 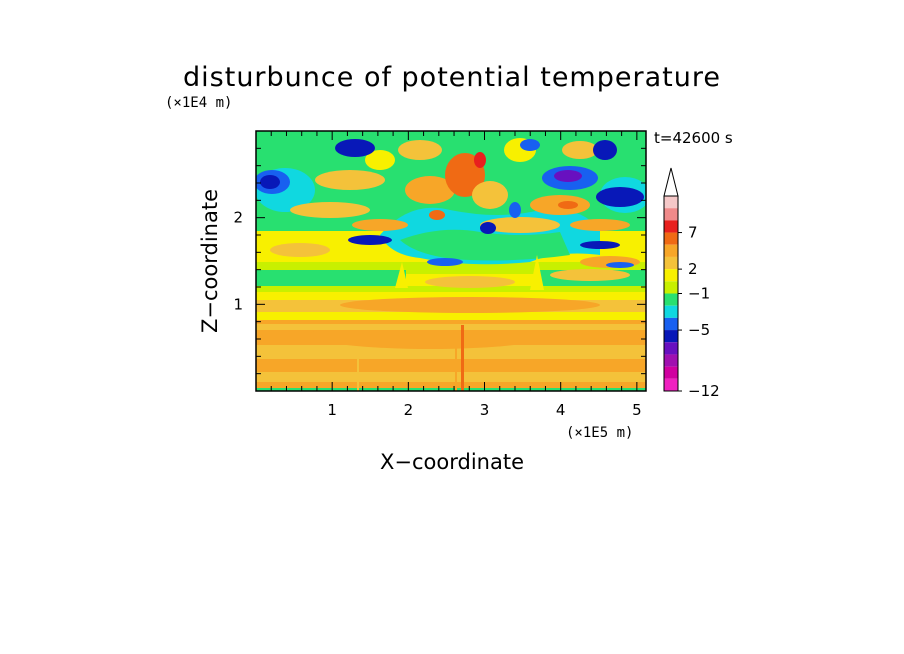 I want to click on x-tick-label: 4, so click(x=561, y=410).